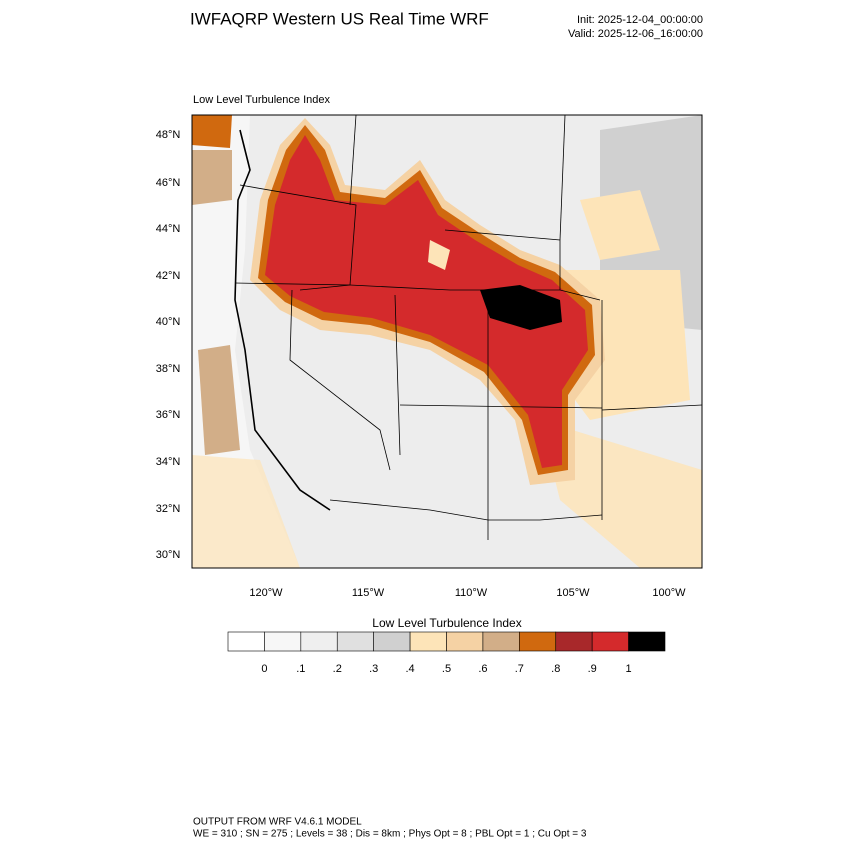  I want to click on lon-label: 115°W, so click(368, 593).